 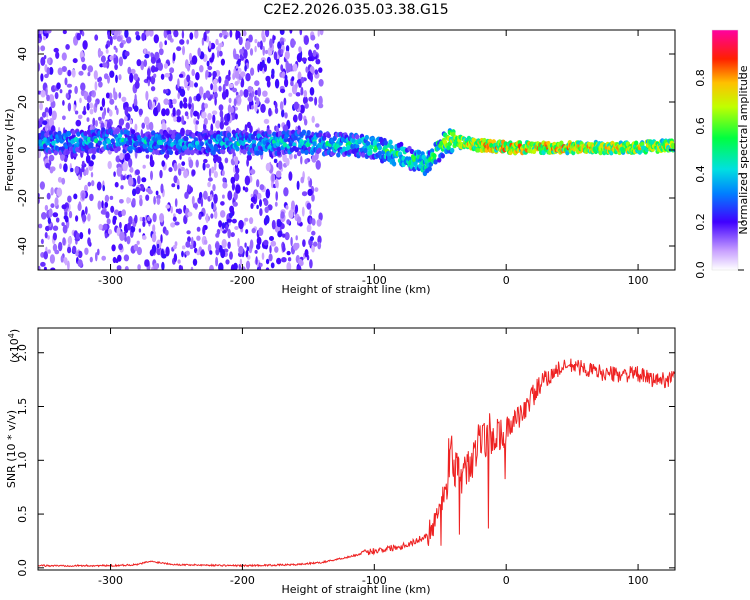 What do you see at coordinates (14, 346) in the screenshot?
I see `snr-multiplier: (x104)` at bounding box center [14, 346].